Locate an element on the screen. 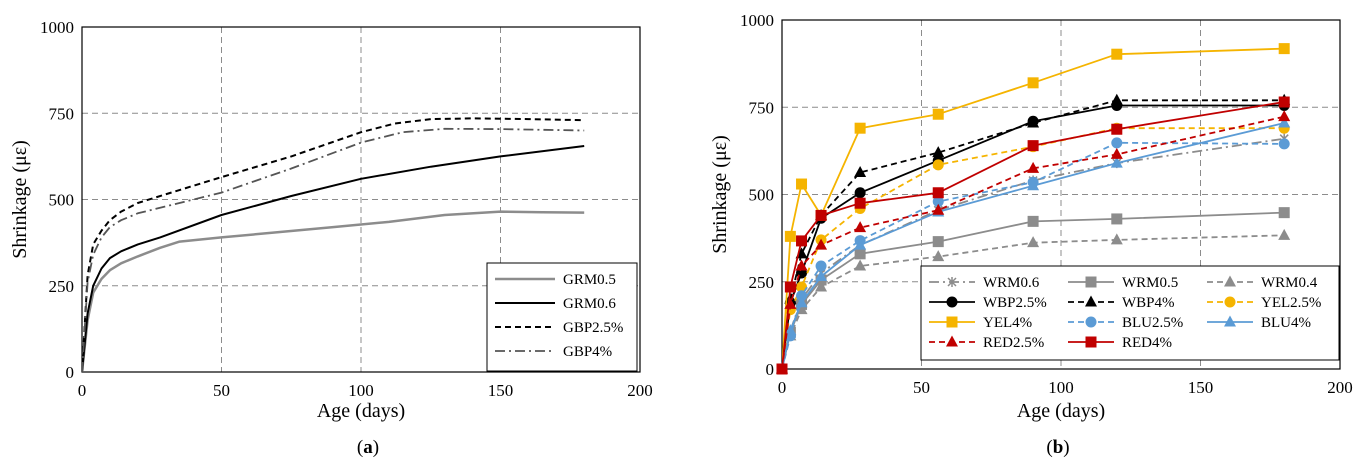 The height and width of the screenshot is (470, 1356). legend-label: YEL4% is located at coordinates (1007, 323).